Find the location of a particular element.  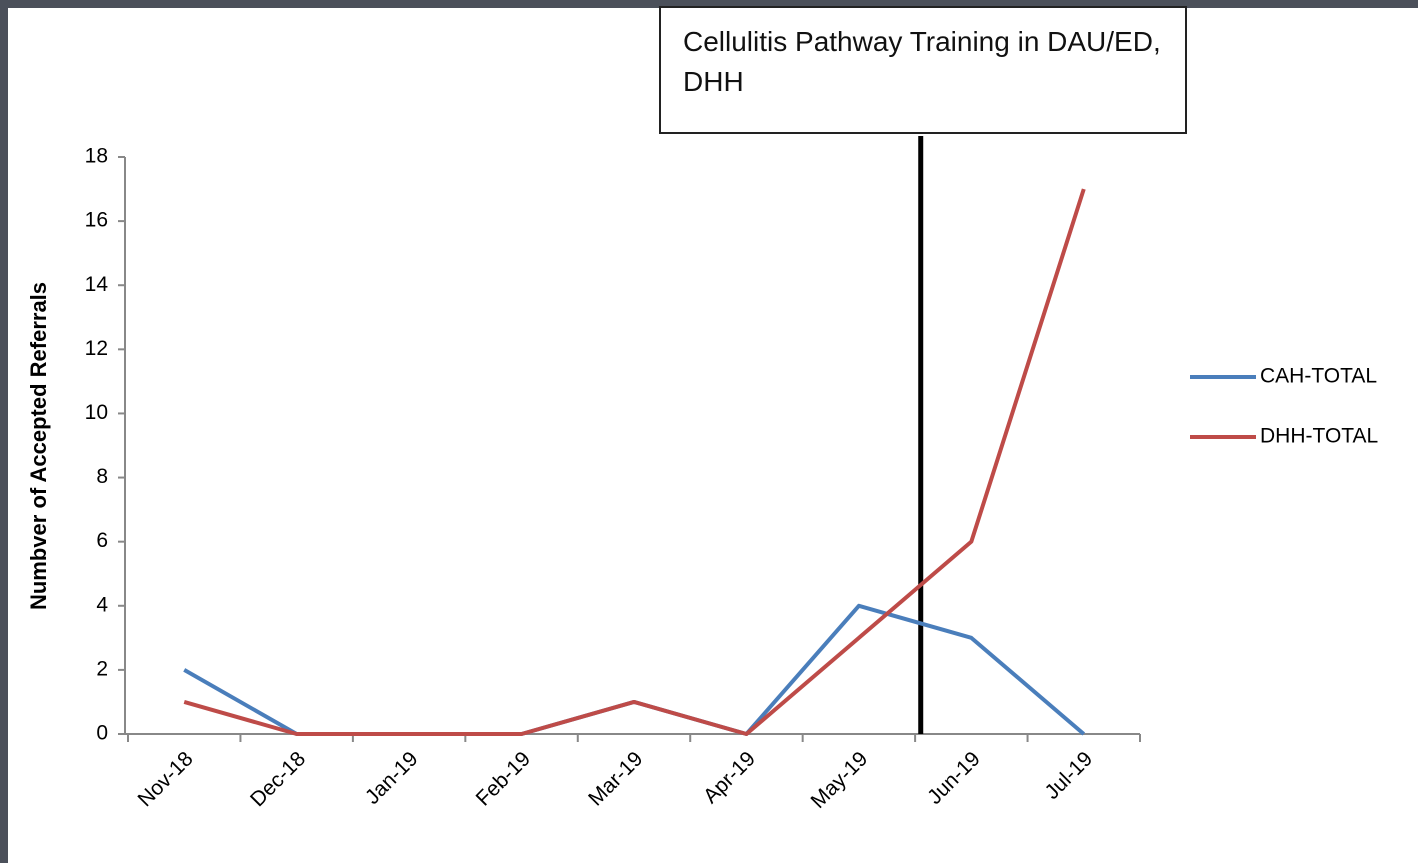

y-tick-label: 2 is located at coordinates (102, 668).